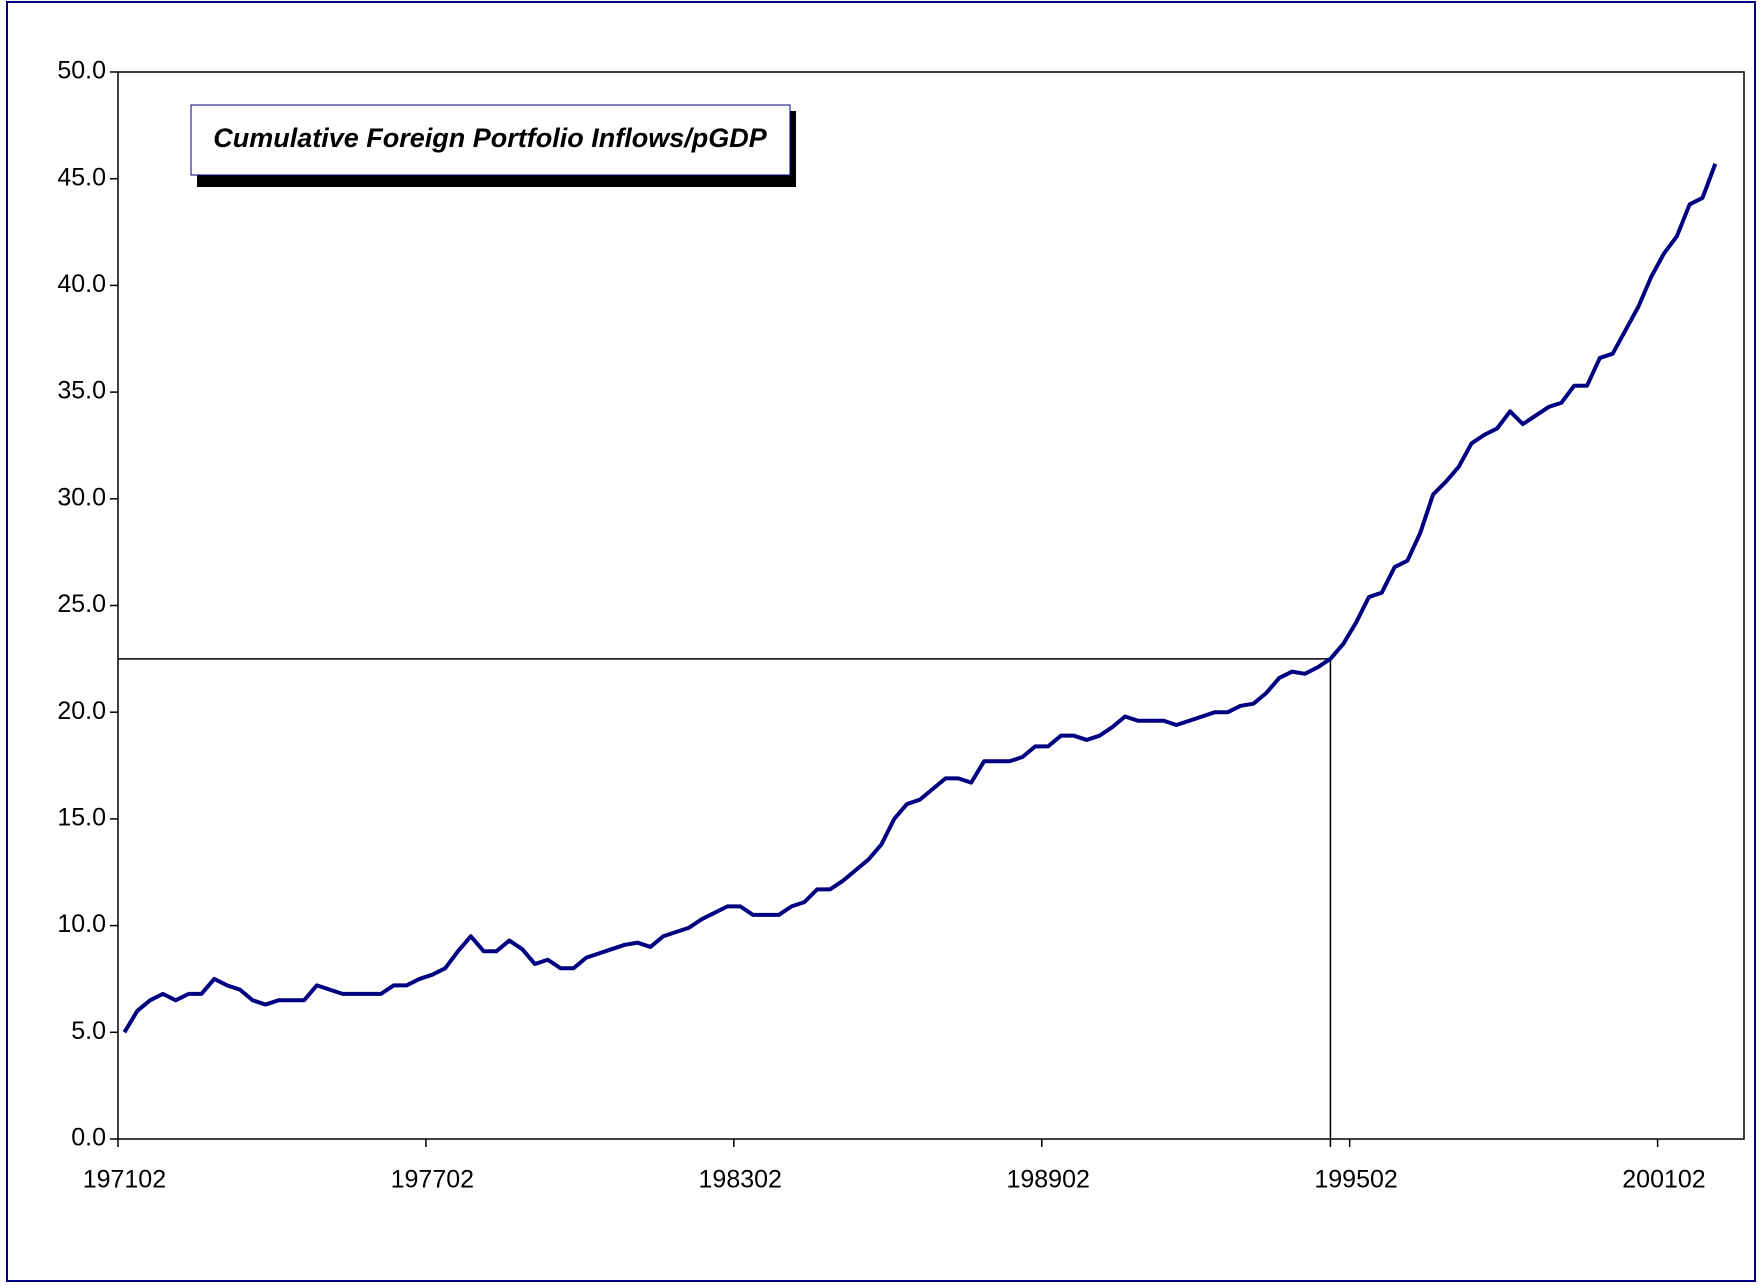  What do you see at coordinates (81, 604) in the screenshot?
I see `y-tick-label: 25.0` at bounding box center [81, 604].